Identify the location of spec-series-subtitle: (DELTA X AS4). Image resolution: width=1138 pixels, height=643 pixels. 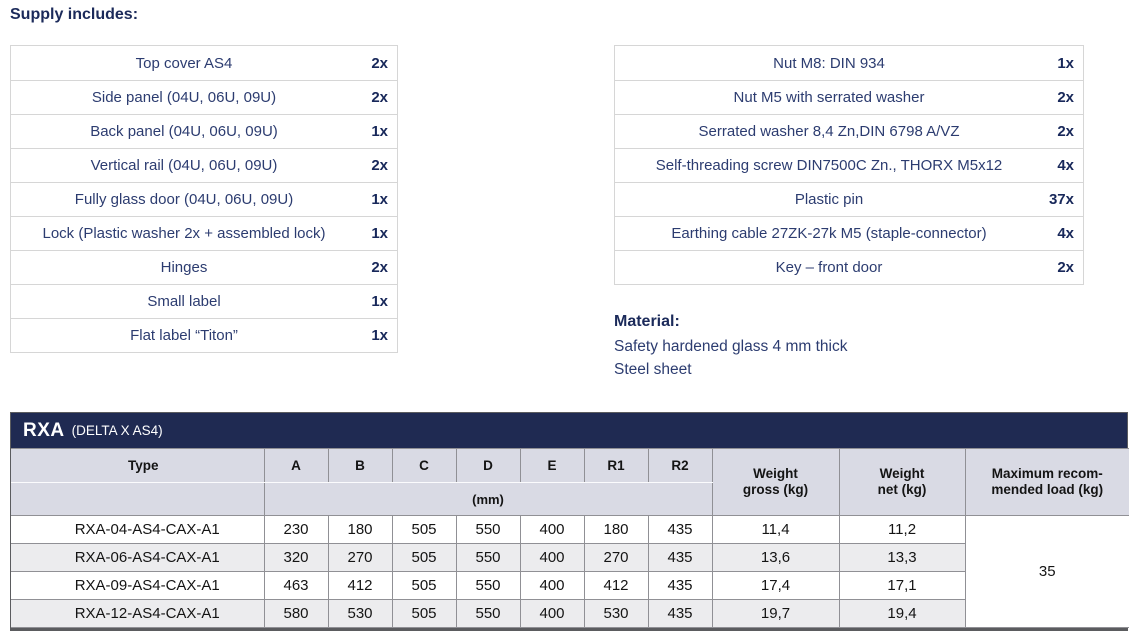
(117, 430).